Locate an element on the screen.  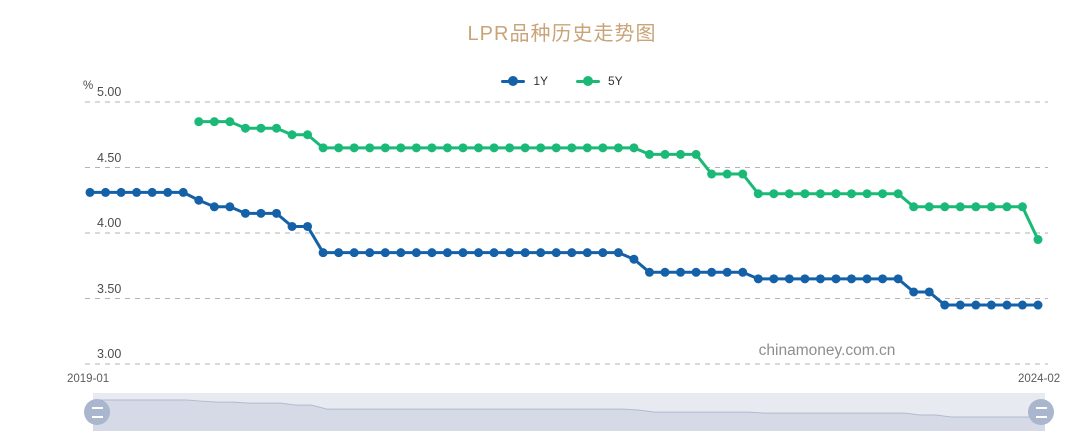
datazoom-slider is located at coordinates (569, 412).